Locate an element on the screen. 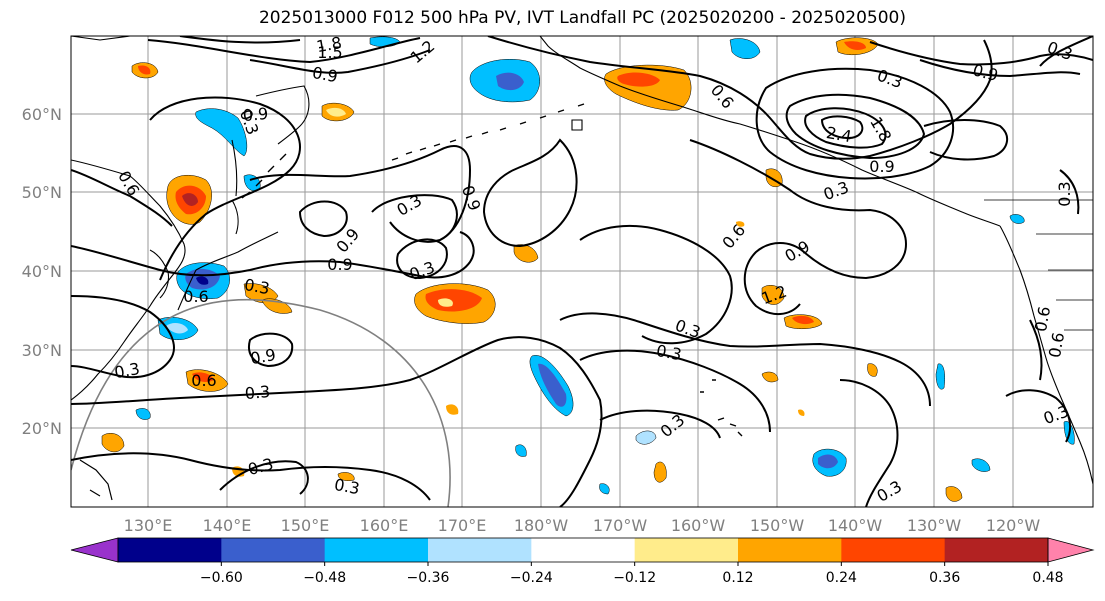  reference-circle is located at coordinates (261, 403).